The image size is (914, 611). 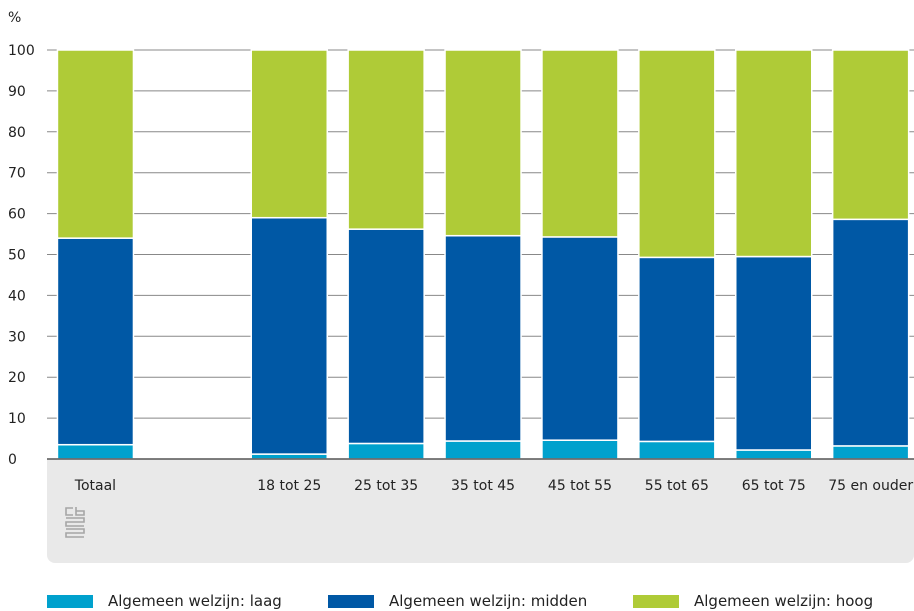 I want to click on legend-swatch-midden, so click(x=351, y=601).